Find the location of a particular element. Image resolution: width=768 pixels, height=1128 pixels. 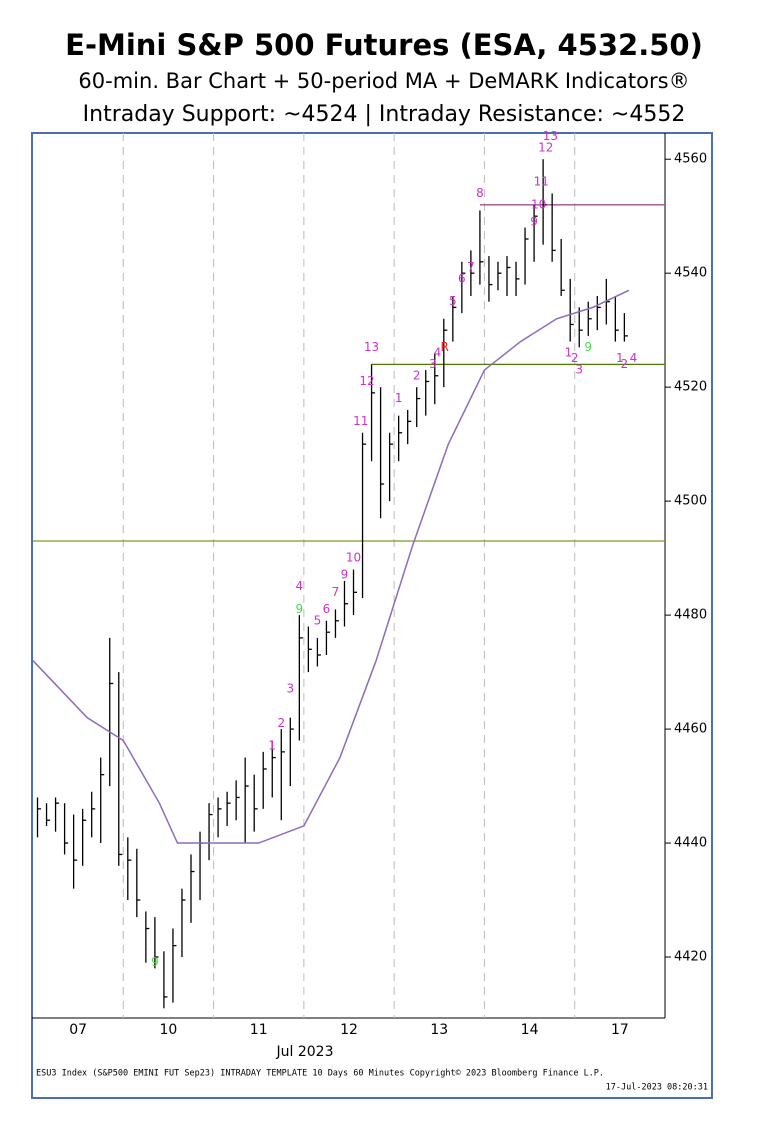

demark-label: R is located at coordinates (445, 347).